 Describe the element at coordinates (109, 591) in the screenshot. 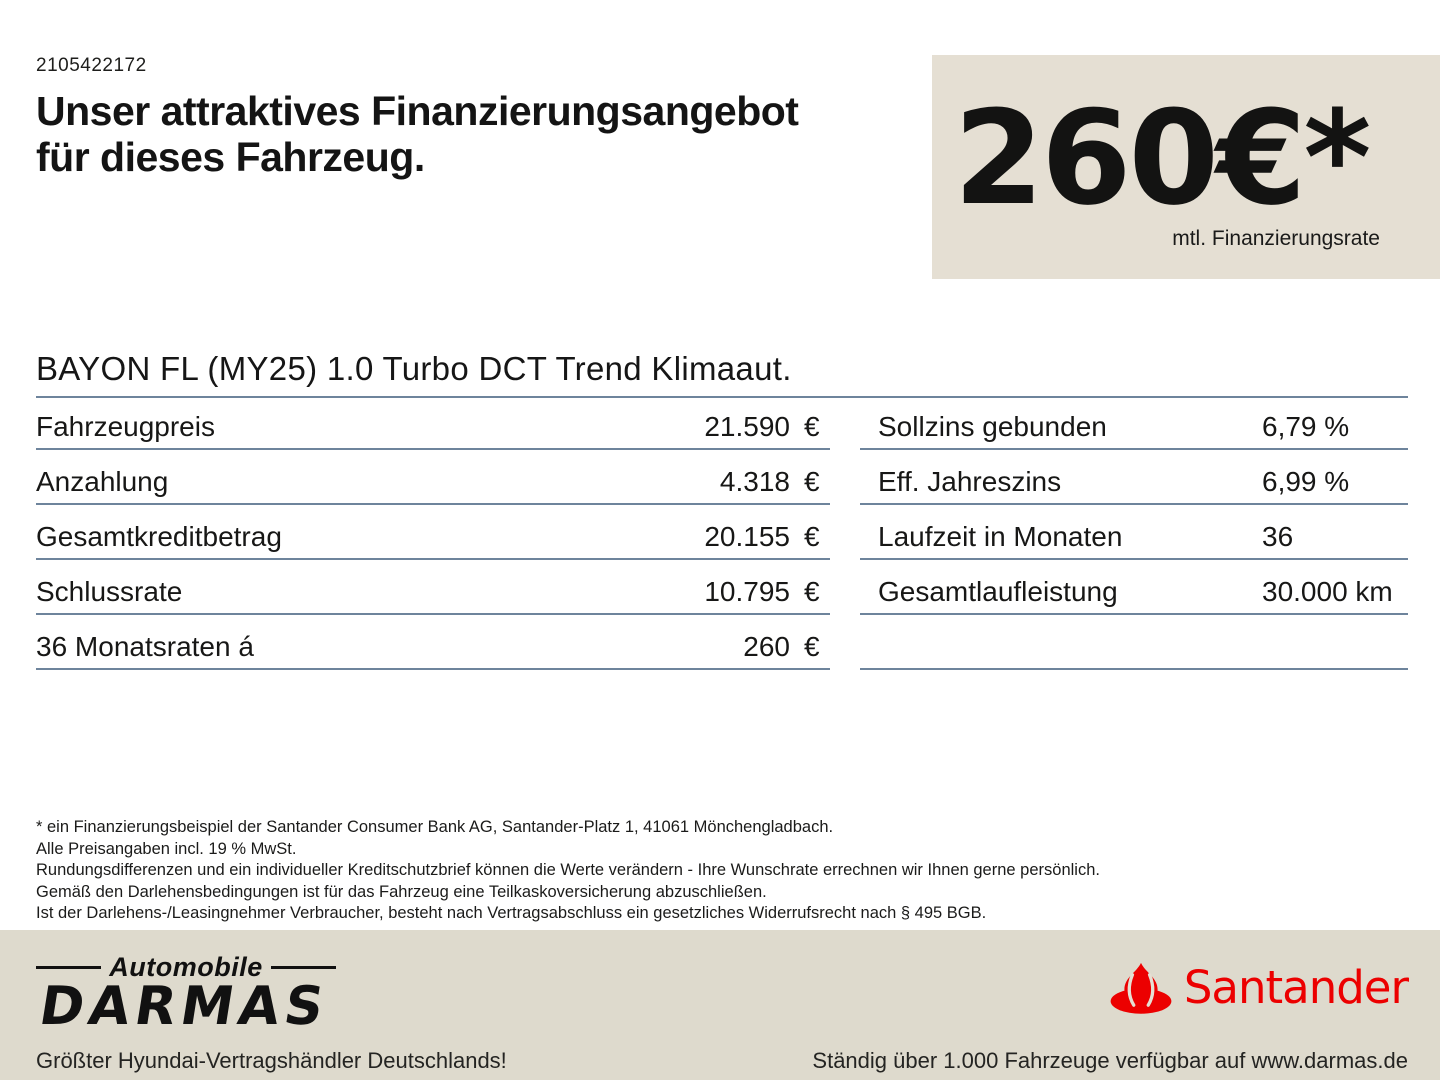

I see `row-label: Schlussrate` at that location.